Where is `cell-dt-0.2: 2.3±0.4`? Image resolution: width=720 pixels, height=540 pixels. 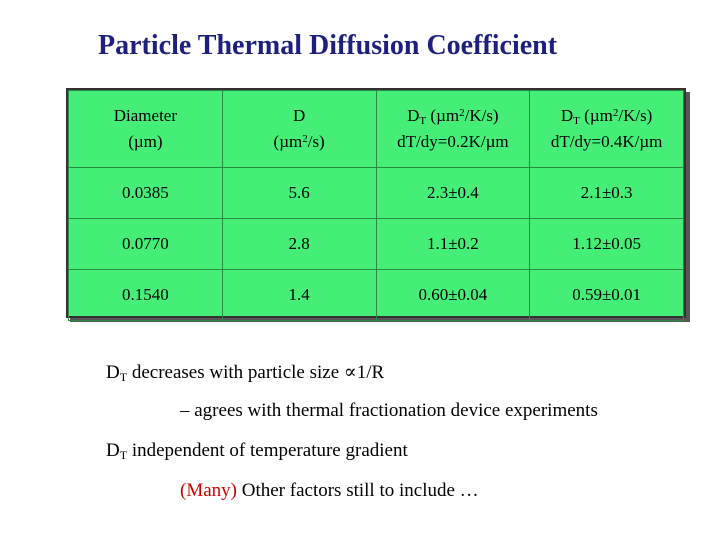 cell-dt-0.2: 2.3±0.4 is located at coordinates (453, 193).